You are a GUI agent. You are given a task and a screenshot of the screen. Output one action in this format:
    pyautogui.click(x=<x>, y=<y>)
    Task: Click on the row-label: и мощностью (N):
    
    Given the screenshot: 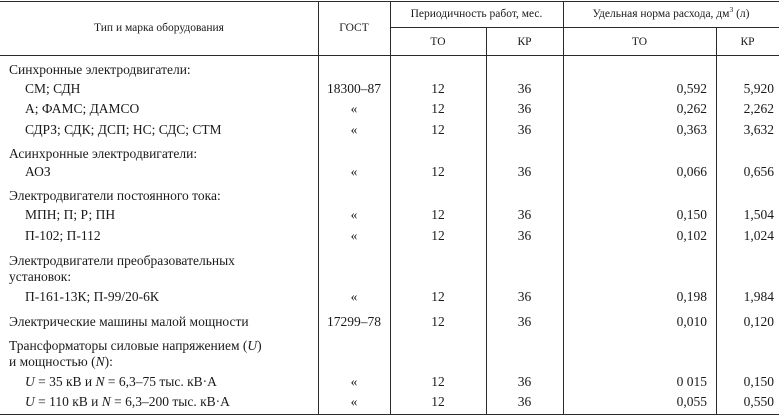 What is the action you would take?
    pyautogui.click(x=61, y=361)
    